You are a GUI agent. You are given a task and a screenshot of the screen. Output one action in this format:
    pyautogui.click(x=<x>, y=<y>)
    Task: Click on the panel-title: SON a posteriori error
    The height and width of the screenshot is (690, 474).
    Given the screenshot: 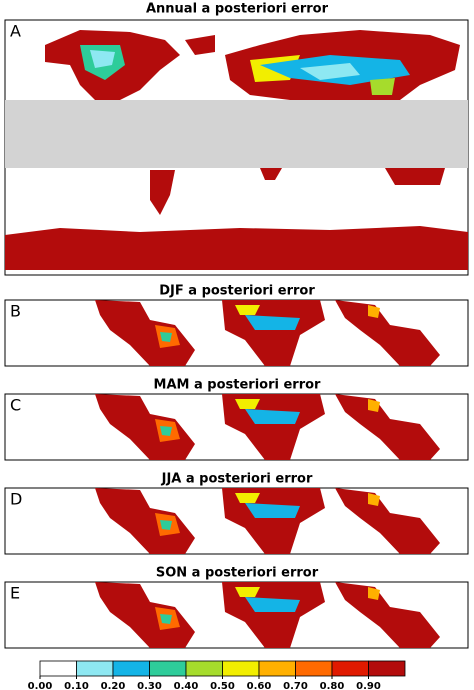 What is the action you would take?
    pyautogui.click(x=237, y=573)
    